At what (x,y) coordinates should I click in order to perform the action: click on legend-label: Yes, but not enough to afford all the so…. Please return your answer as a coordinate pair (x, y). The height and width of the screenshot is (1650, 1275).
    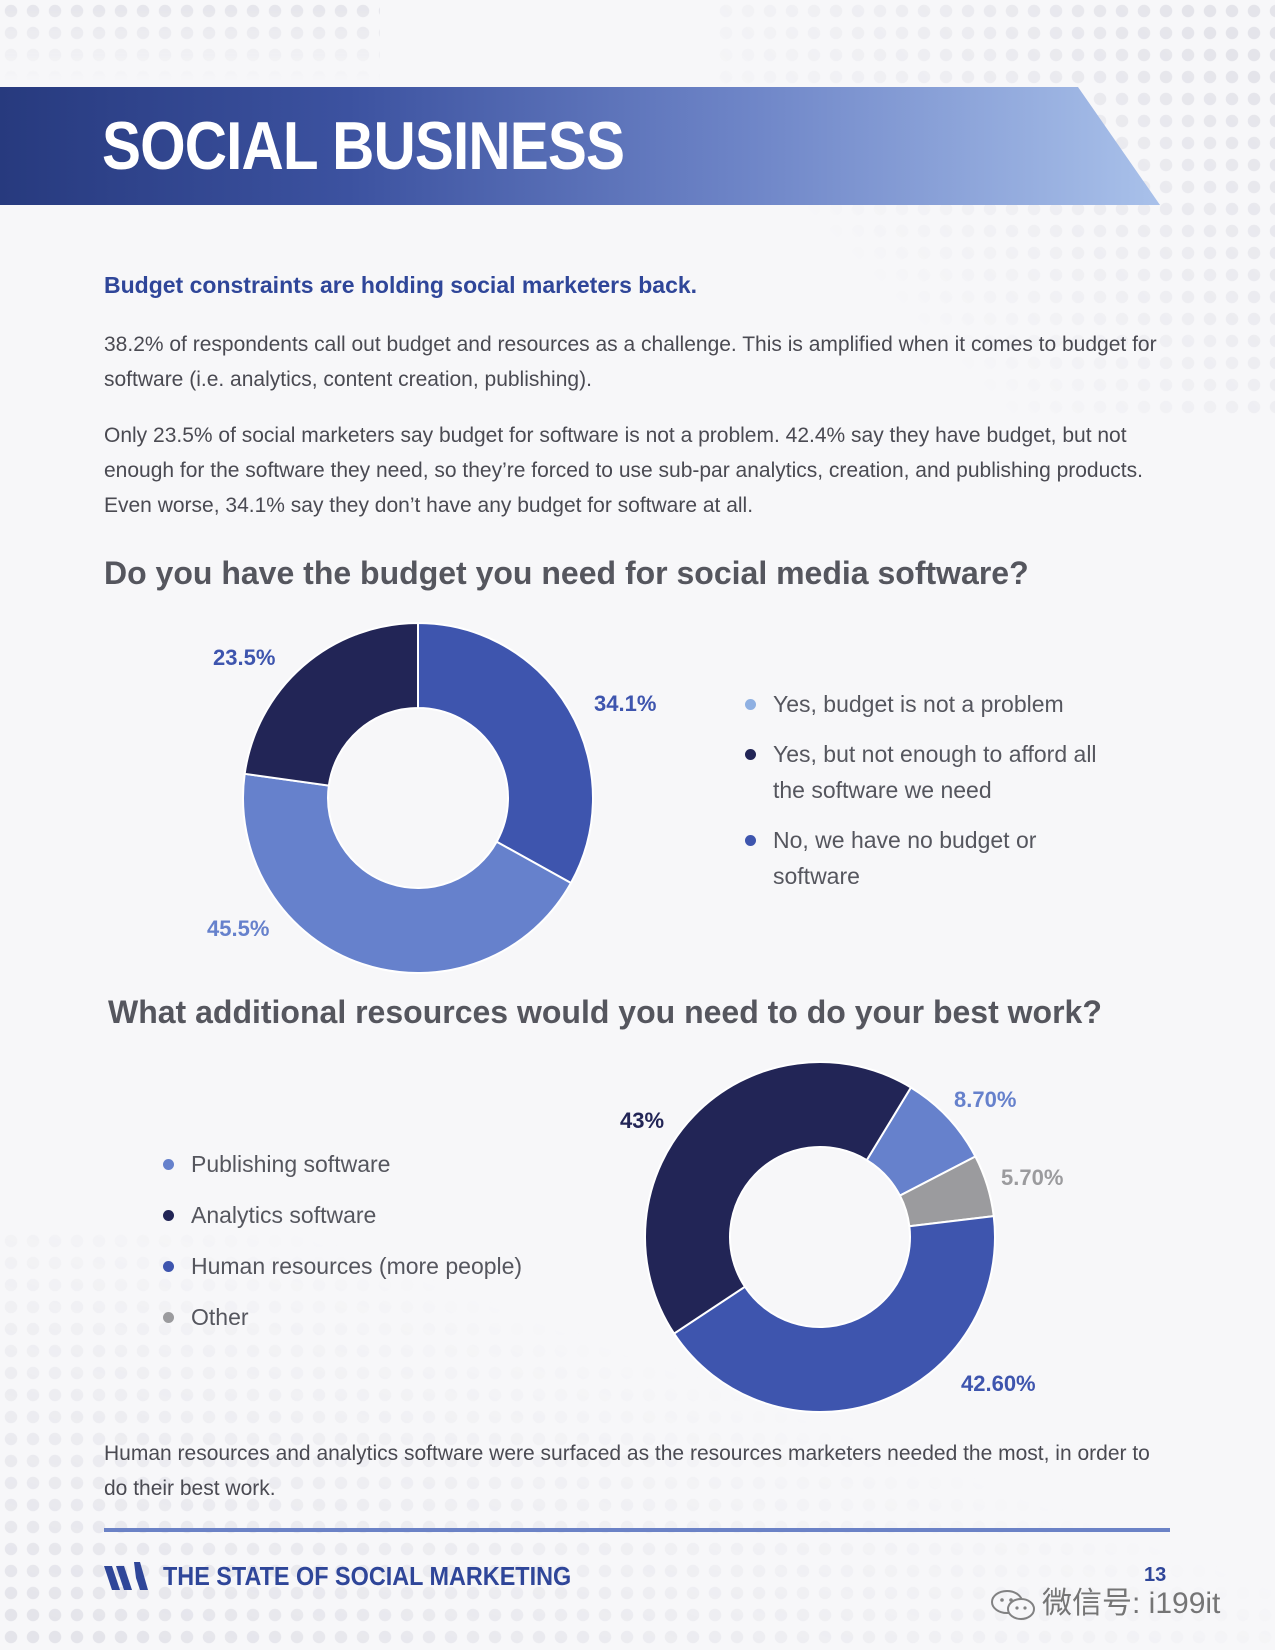
    Looking at the image, I should click on (935, 772).